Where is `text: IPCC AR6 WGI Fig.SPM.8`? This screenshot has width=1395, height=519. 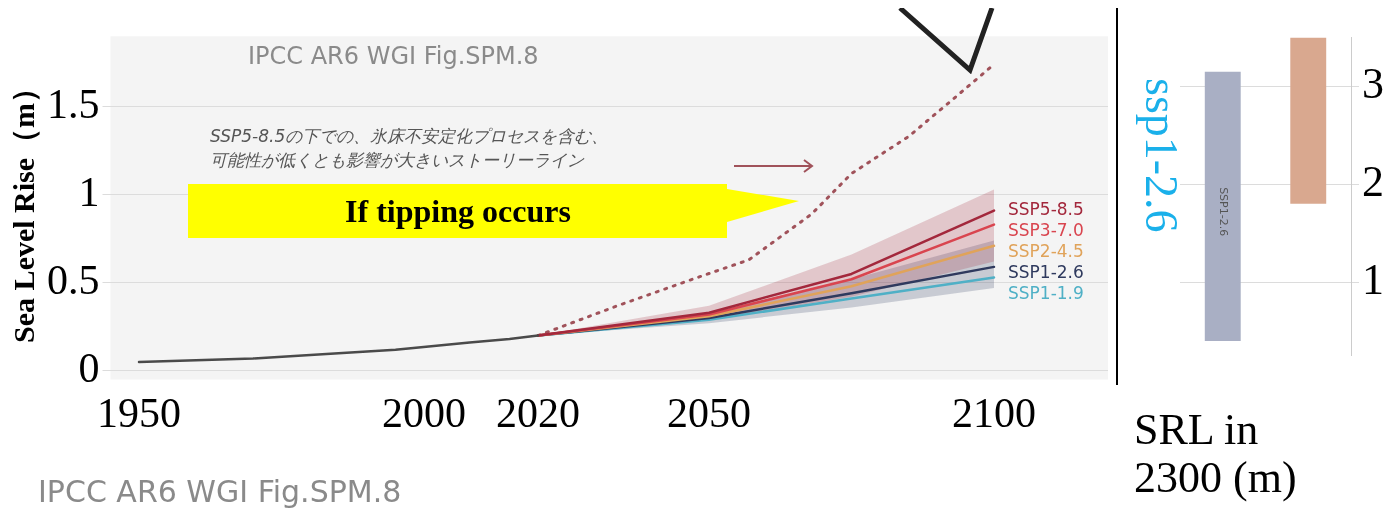
text: IPCC AR6 WGI Fig.SPM.8 is located at coordinates (220, 491).